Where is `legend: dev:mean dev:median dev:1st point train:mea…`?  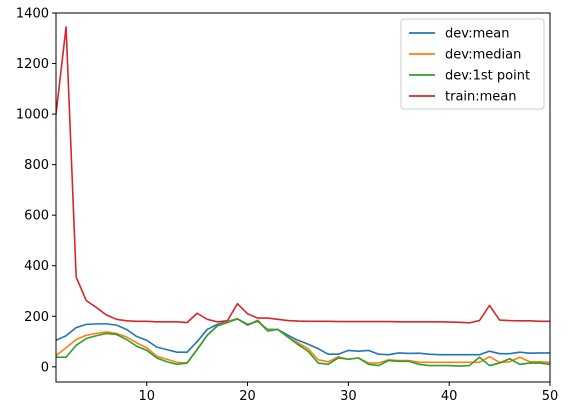 legend: dev:mean dev:median dev:1st point train:mea… is located at coordinates (472, 64).